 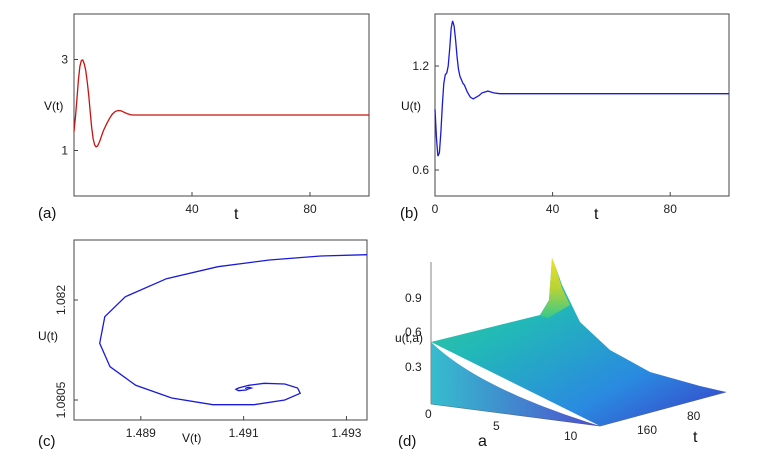 What do you see at coordinates (310, 209) in the screenshot?
I see `pa-xtick-label: 80` at bounding box center [310, 209].